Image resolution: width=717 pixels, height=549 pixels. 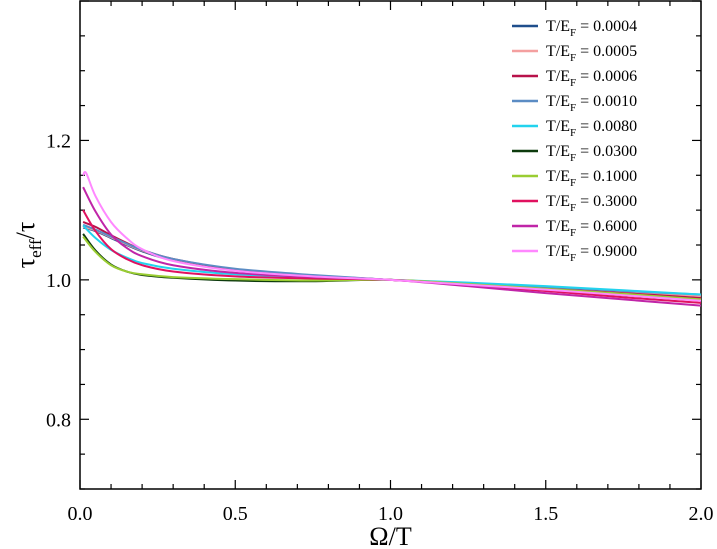 I want to click on legend-value: = 0.0300, so click(x=606, y=151).